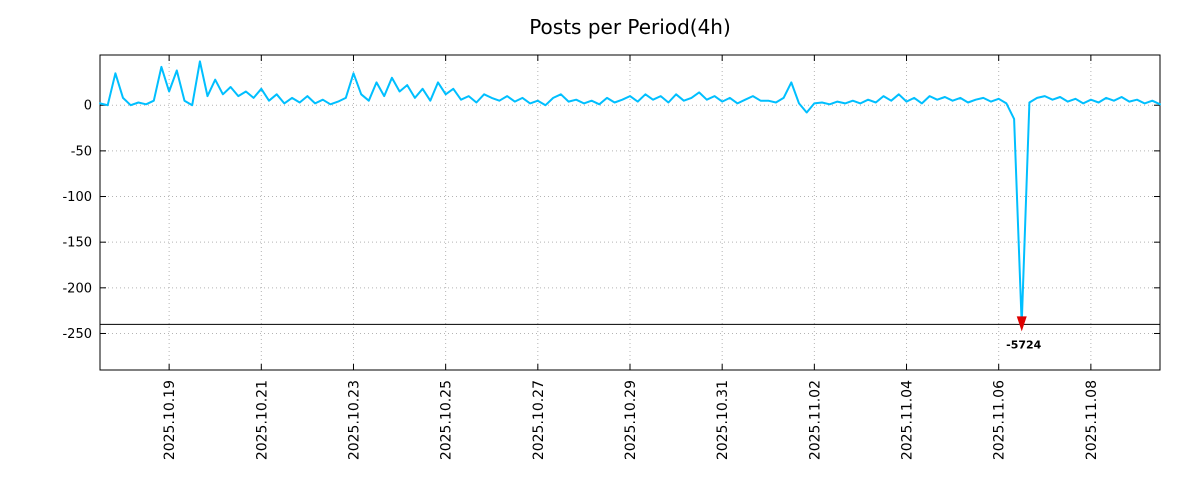 The image size is (1200, 500). What do you see at coordinates (908, 420) in the screenshot?
I see `x-tick-label: 2025.11.04` at bounding box center [908, 420].